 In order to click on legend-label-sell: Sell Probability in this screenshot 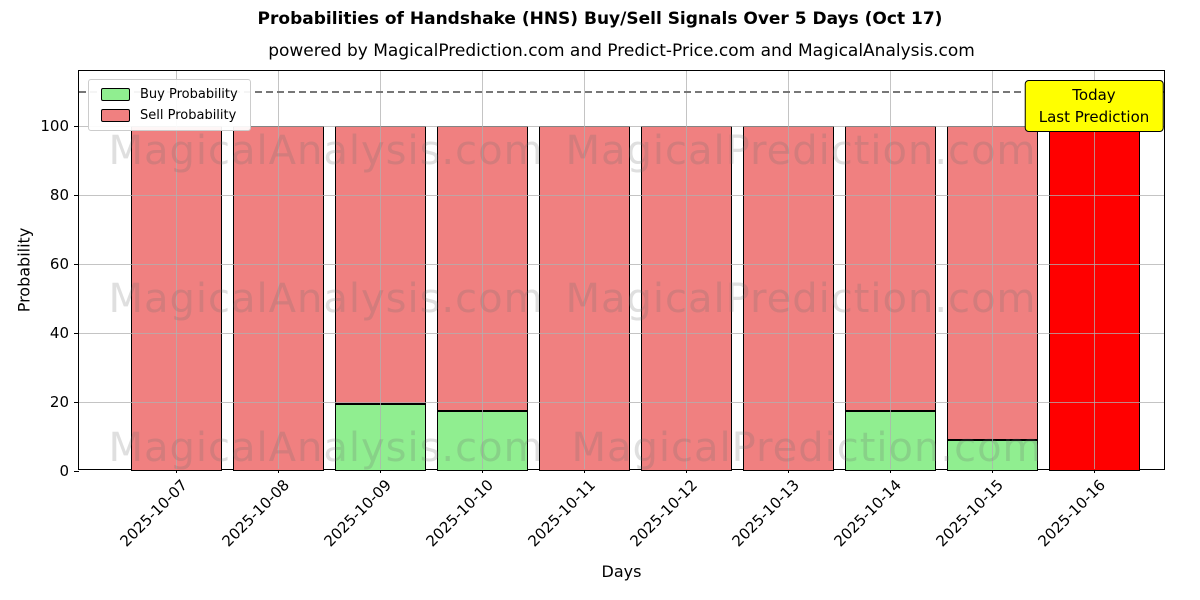, I will do `click(188, 115)`.